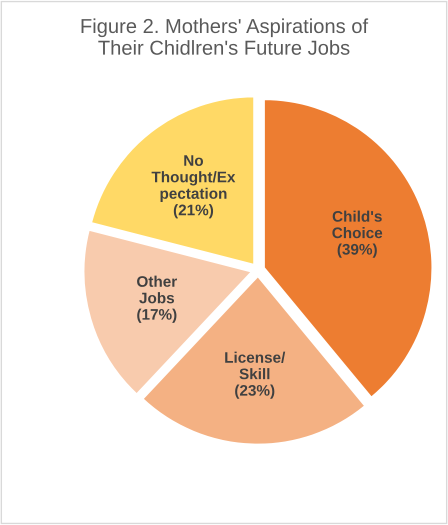 Image resolution: width=448 pixels, height=525 pixels. Describe the element at coordinates (157, 290) in the screenshot. I see `slice-label: Other Jobs` at that location.